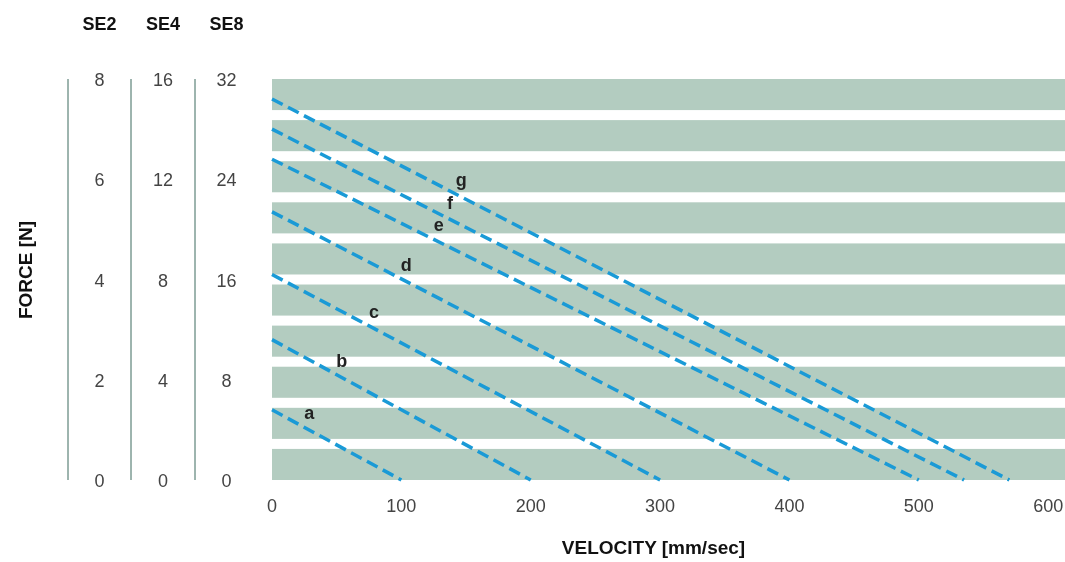 The height and width of the screenshot is (562, 1065). Describe the element at coordinates (226, 80) in the screenshot. I see `y3-tick-label: 32` at that location.